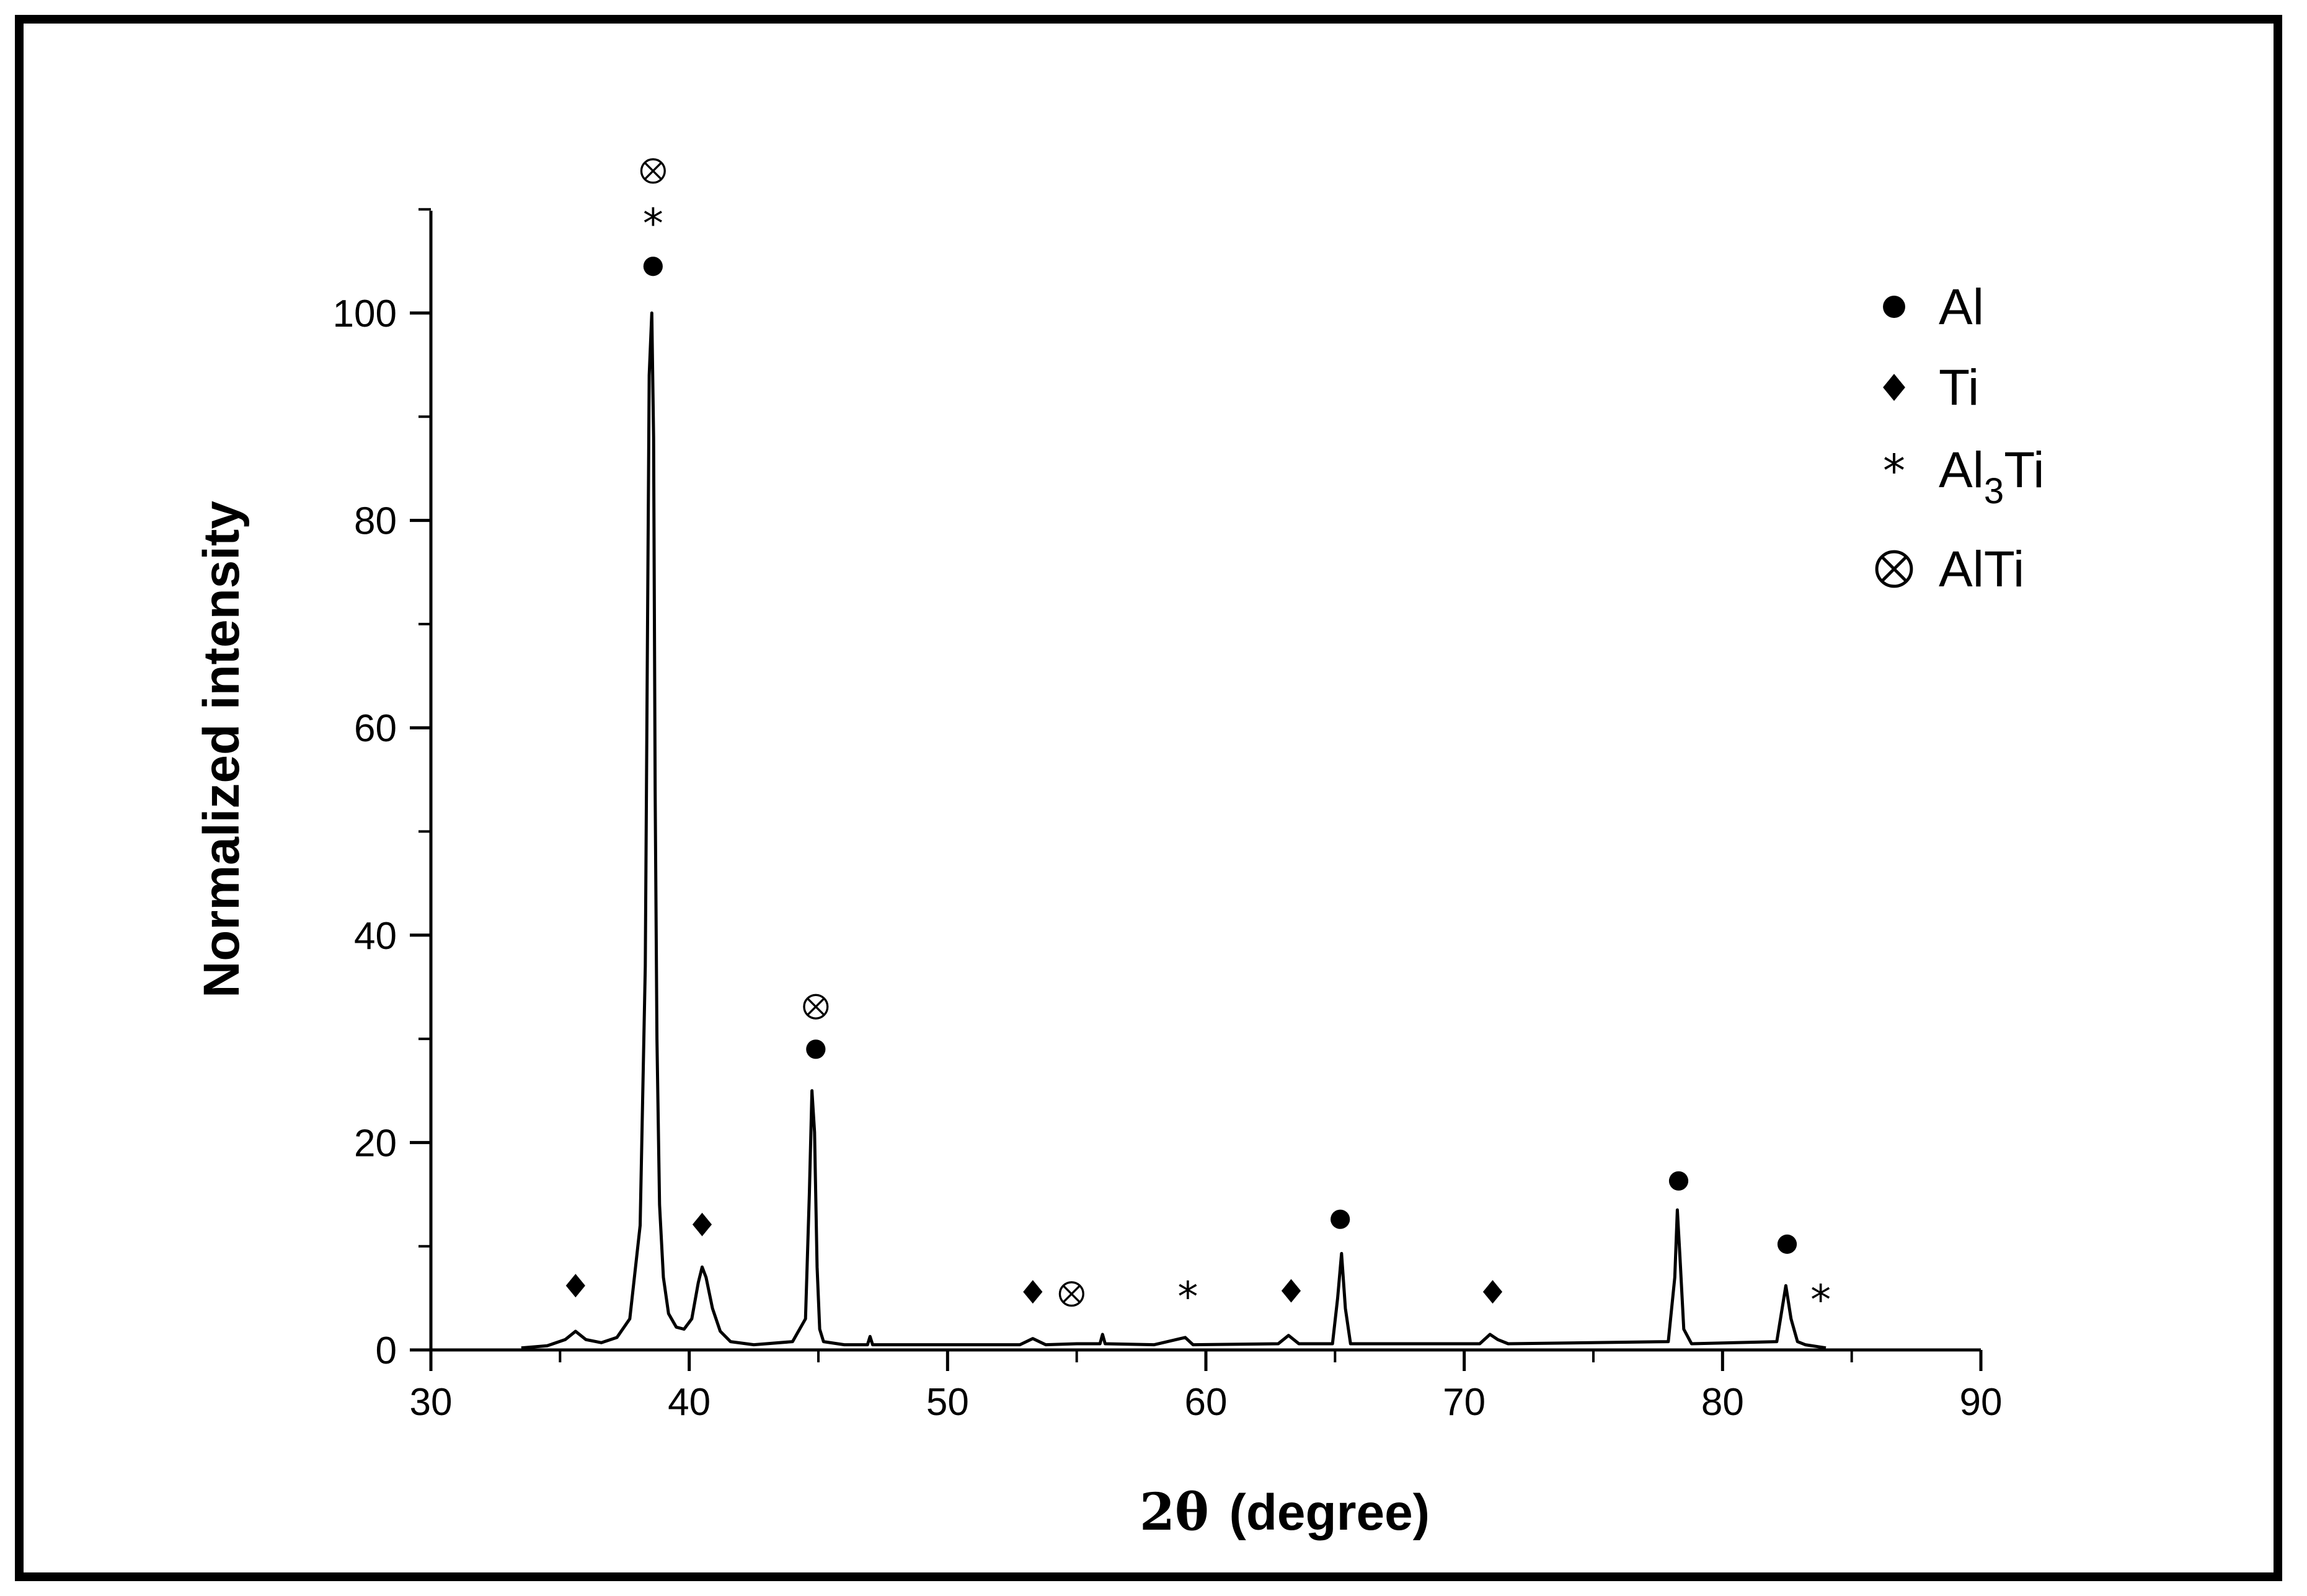 This screenshot has width=2307, height=1596. I want to click on y-tick-label: 0, so click(387, 1350).